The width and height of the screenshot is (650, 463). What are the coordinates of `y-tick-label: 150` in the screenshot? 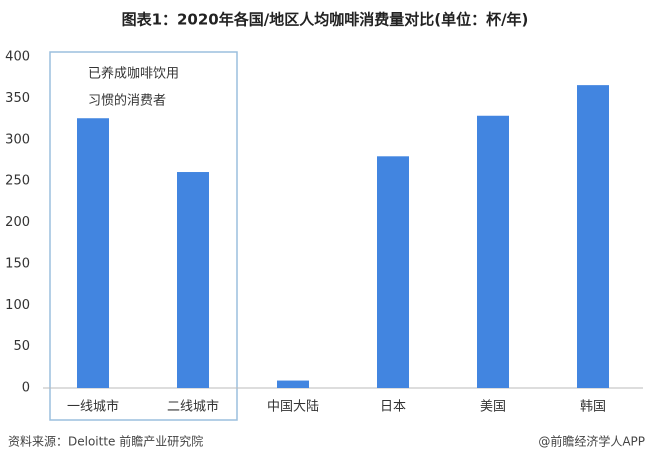 It's located at (17, 263).